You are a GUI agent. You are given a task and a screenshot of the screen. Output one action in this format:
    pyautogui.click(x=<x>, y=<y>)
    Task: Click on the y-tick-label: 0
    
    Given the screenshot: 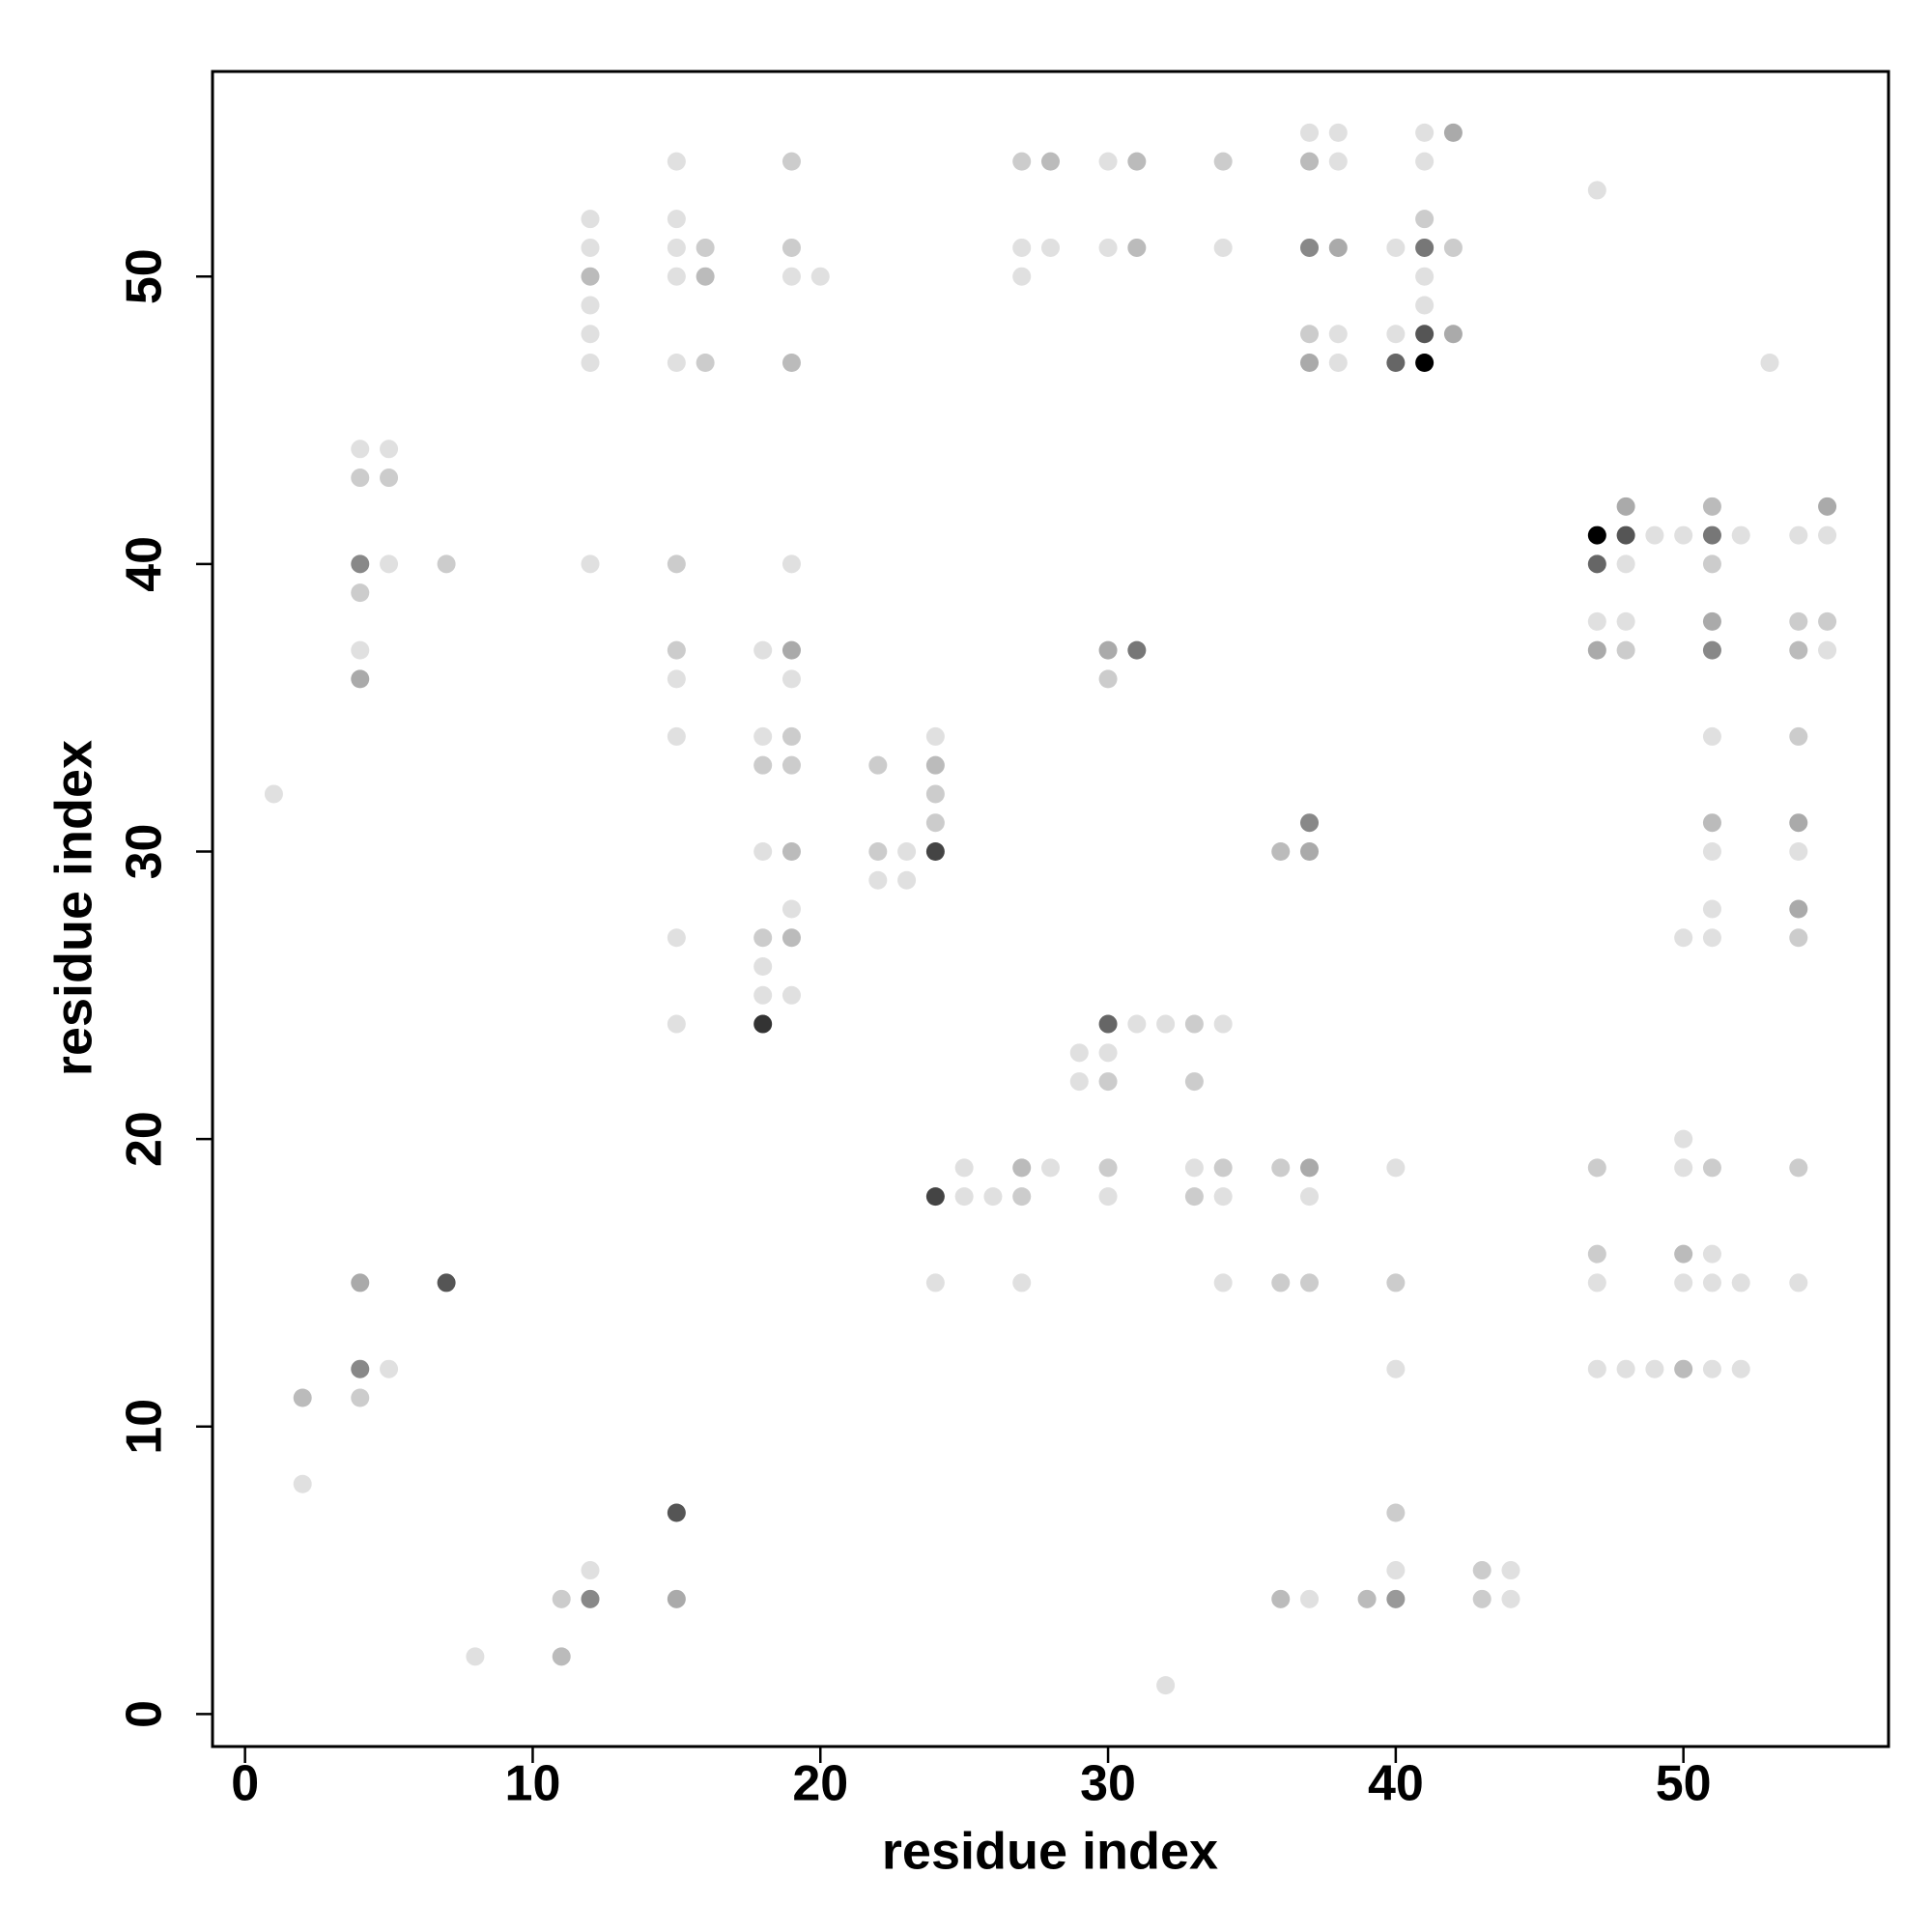 What is the action you would take?
    pyautogui.click(x=145, y=1714)
    